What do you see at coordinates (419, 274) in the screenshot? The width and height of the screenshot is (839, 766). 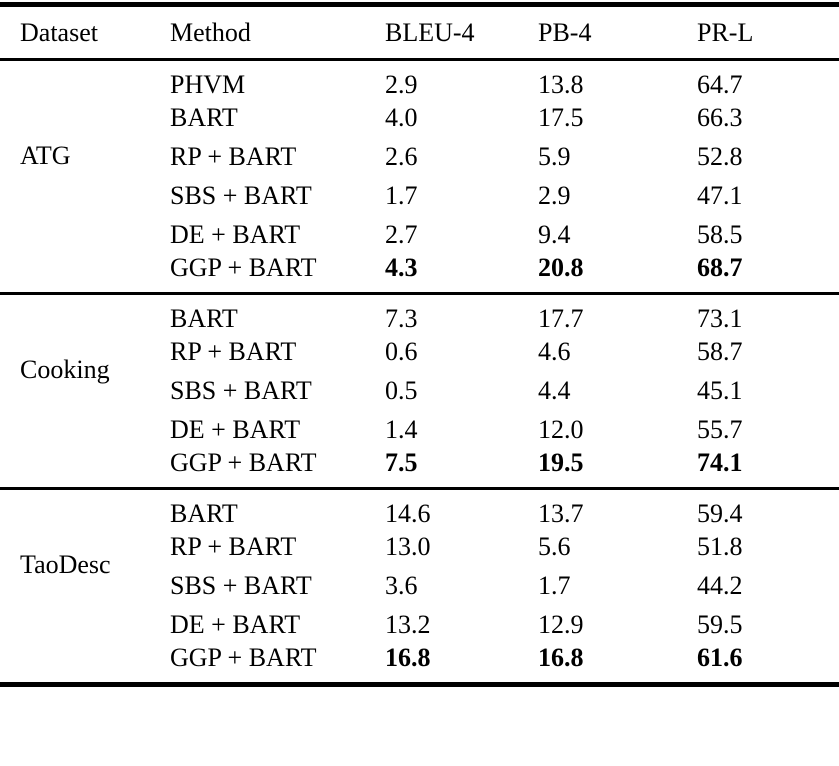 I see `table-row: GGP + BART 4.3 20.8 68.7` at bounding box center [419, 274].